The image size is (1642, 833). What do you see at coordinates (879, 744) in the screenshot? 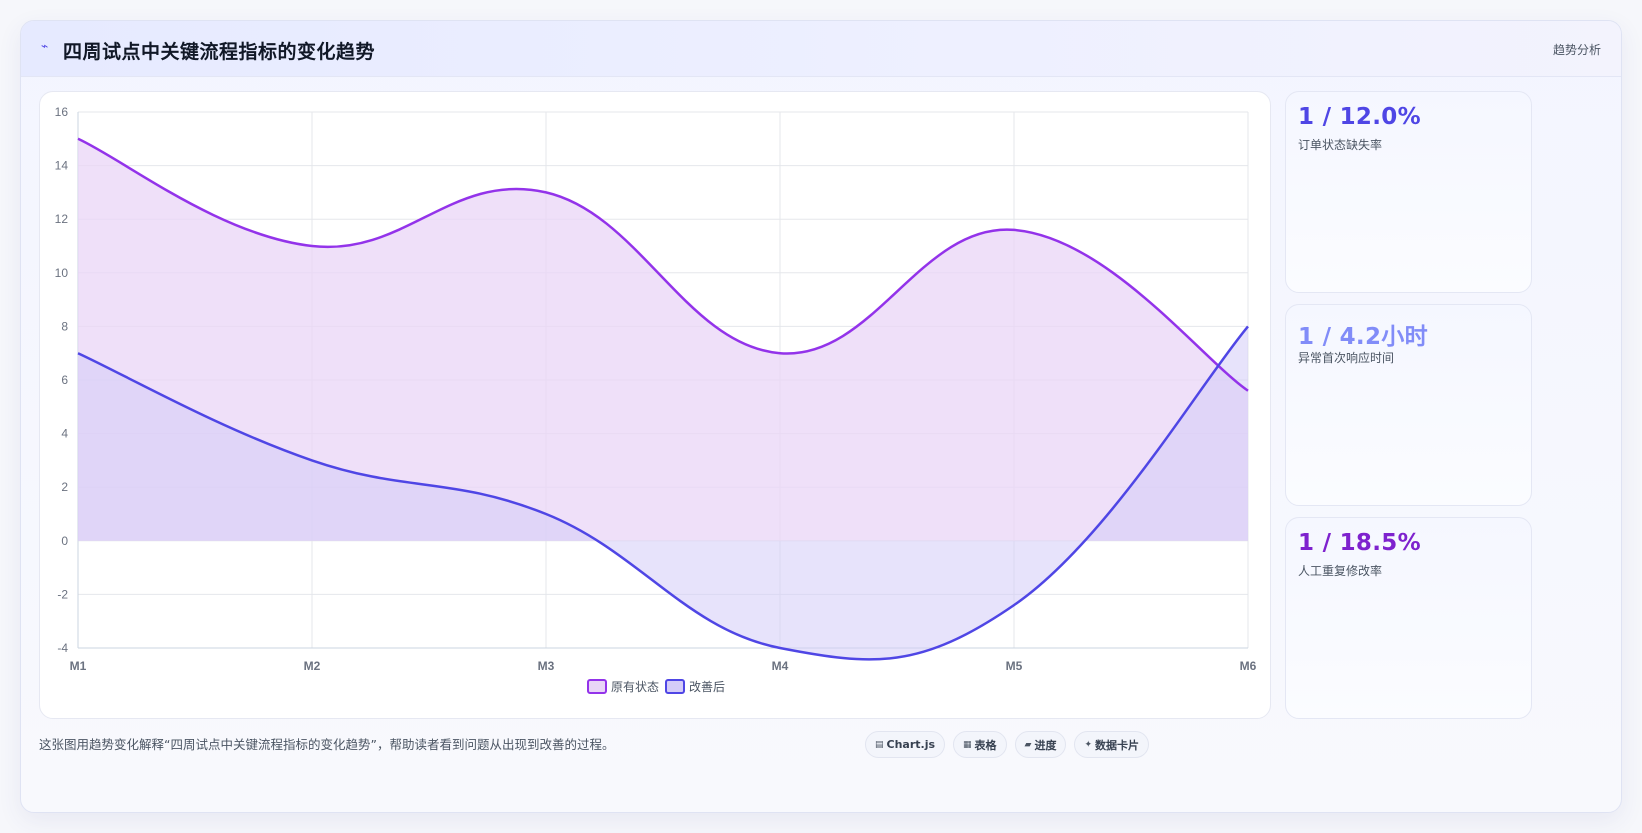
I see `chart-icon: ▤` at bounding box center [879, 744].